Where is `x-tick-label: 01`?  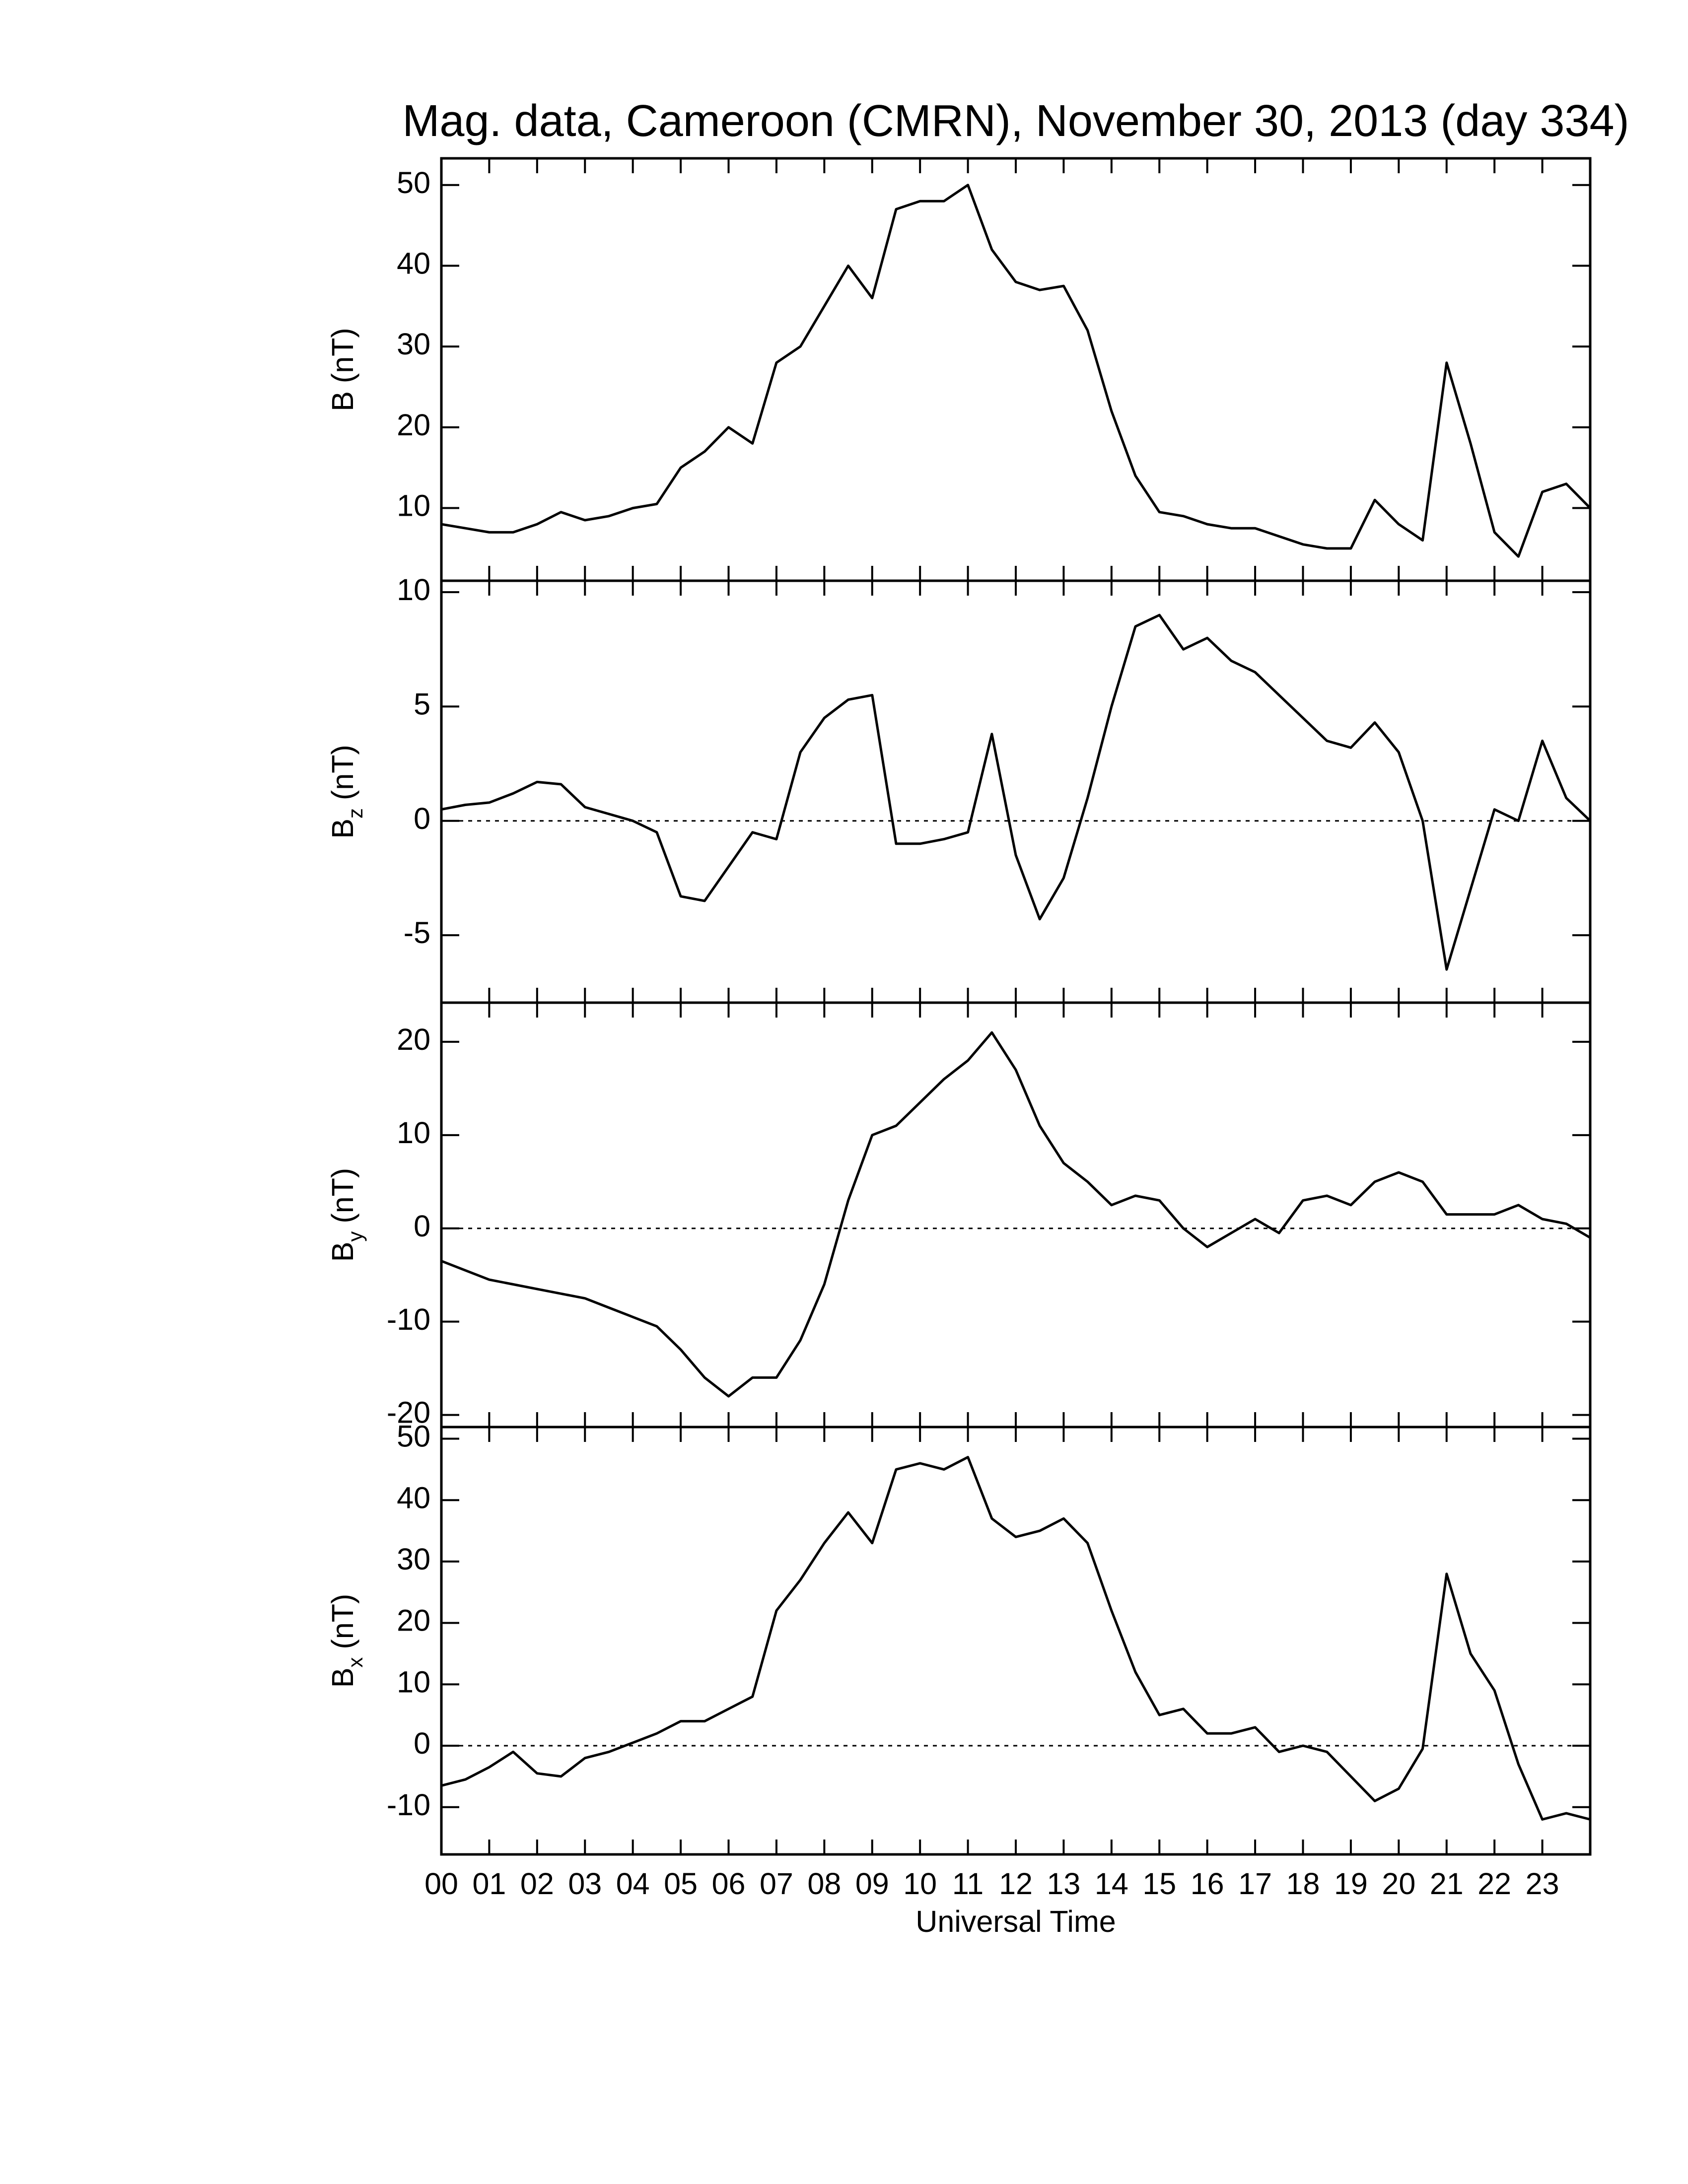
x-tick-label: 01 is located at coordinates (489, 1884).